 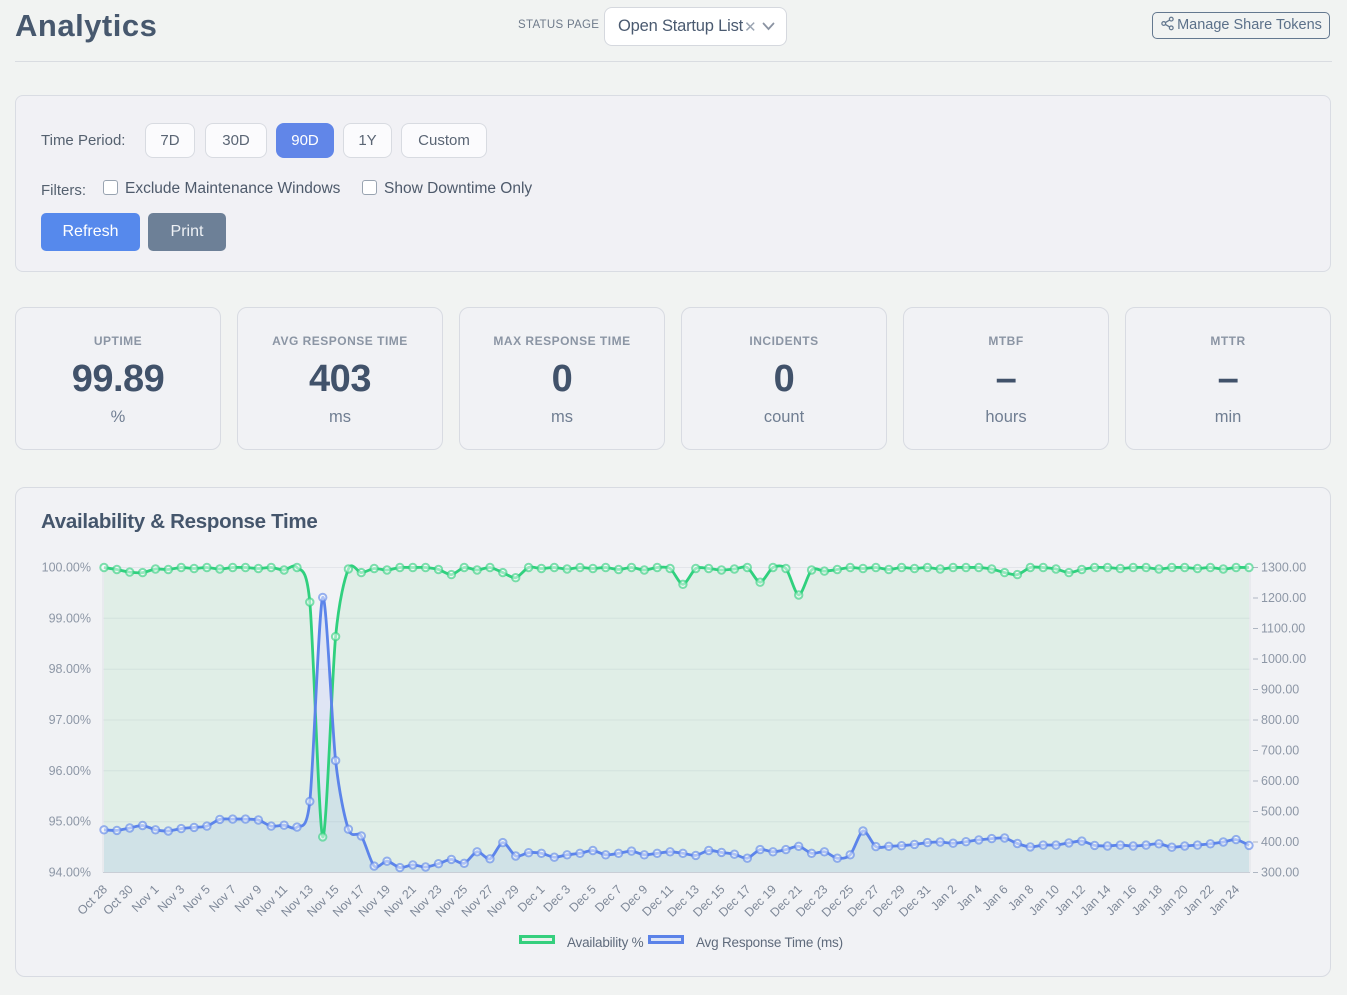 I want to click on svg-text: 1100.00, so click(x=1283, y=629).